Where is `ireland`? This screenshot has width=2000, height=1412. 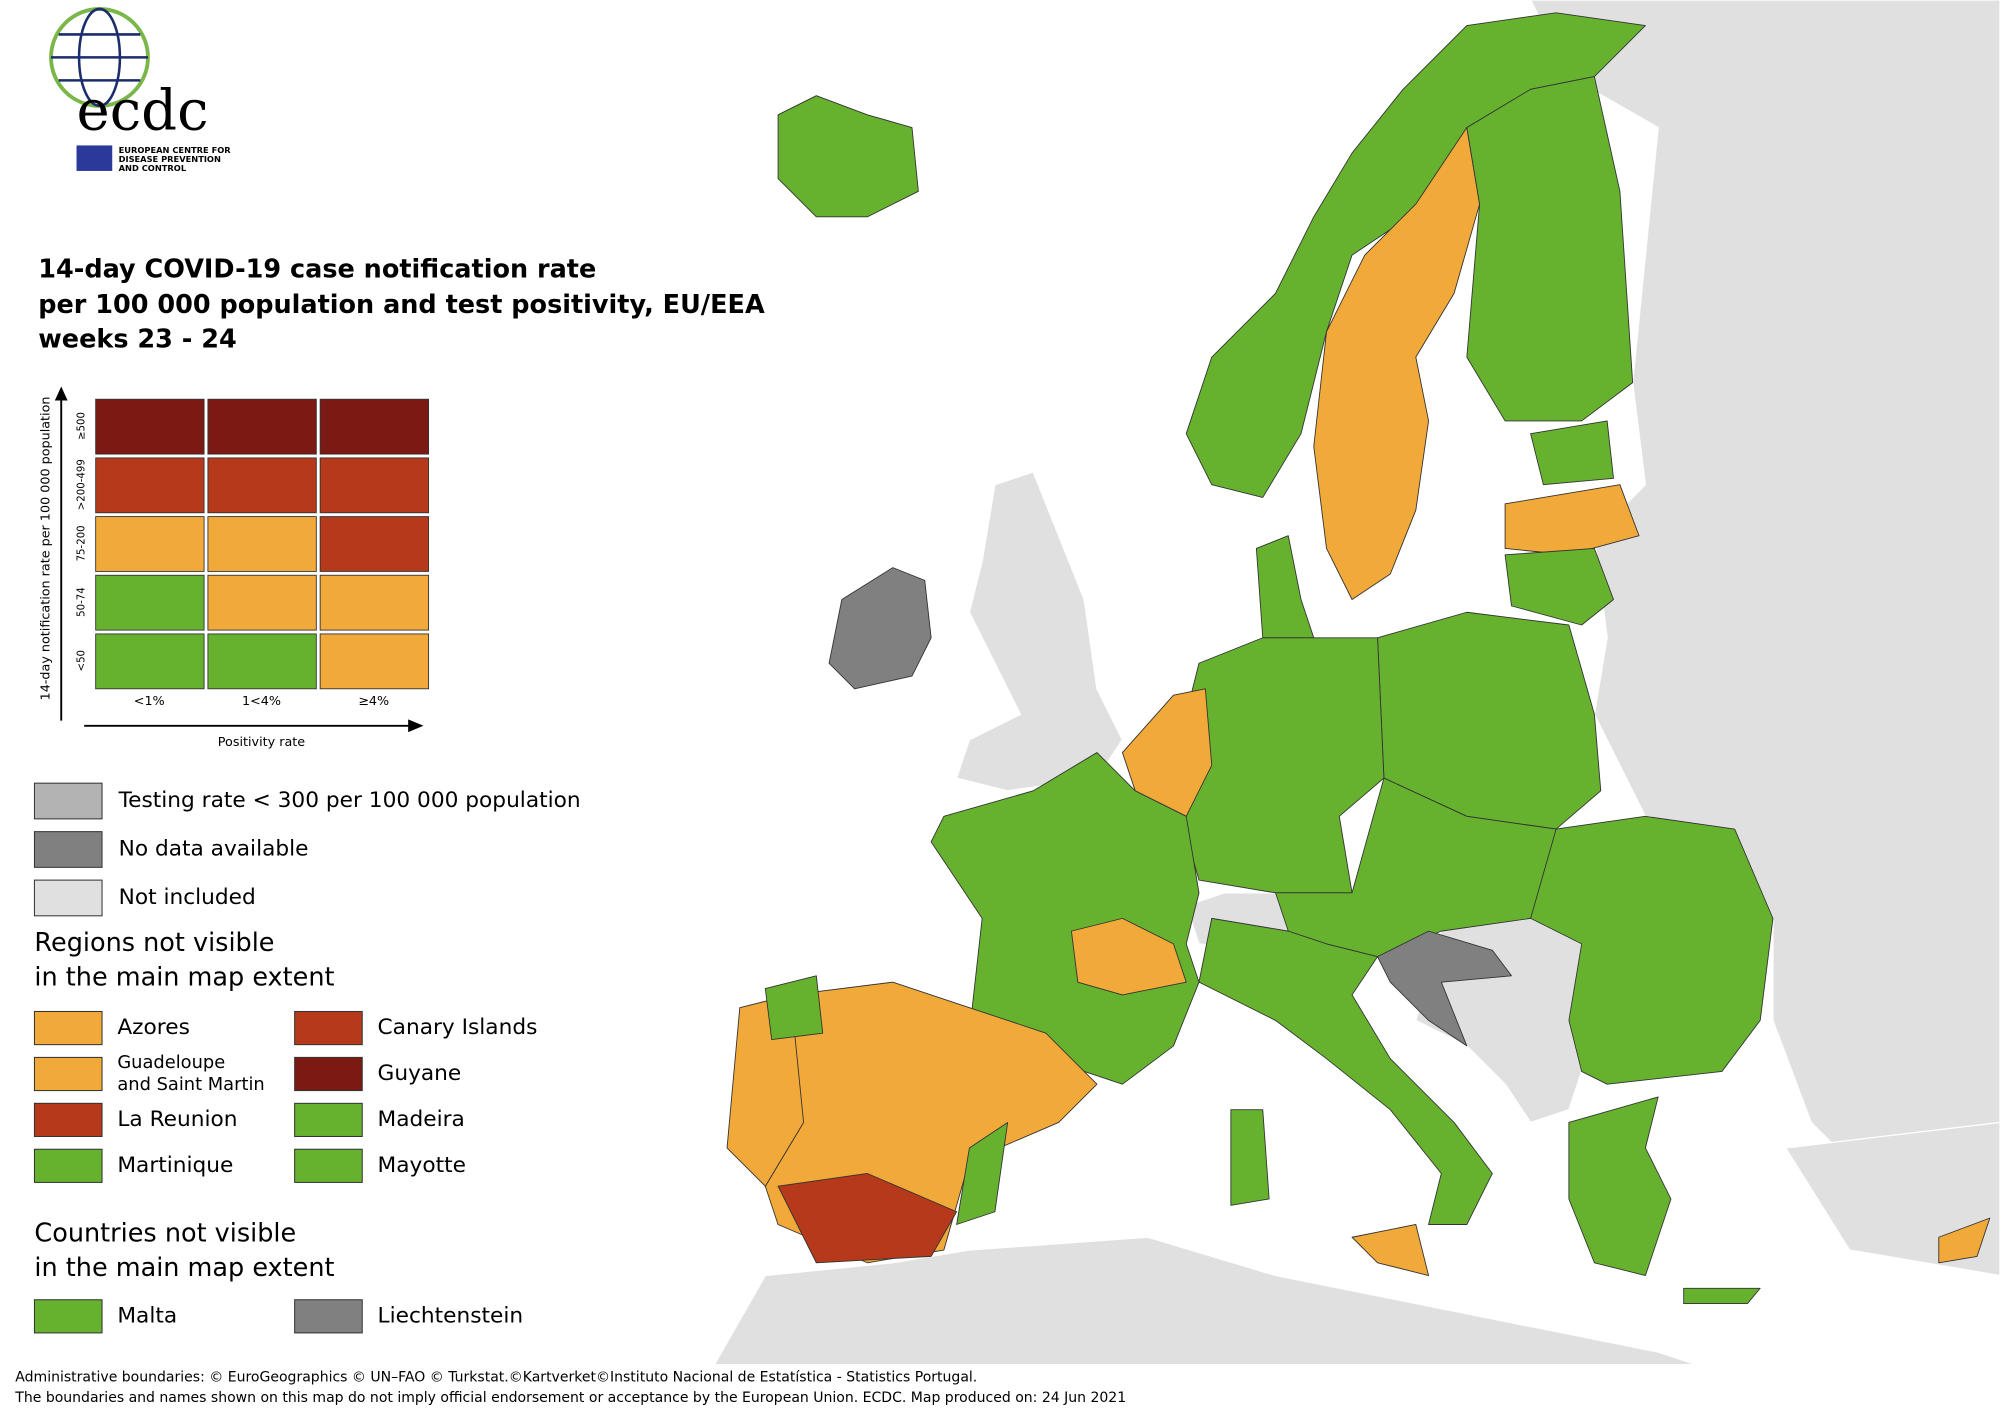
ireland is located at coordinates (880, 628).